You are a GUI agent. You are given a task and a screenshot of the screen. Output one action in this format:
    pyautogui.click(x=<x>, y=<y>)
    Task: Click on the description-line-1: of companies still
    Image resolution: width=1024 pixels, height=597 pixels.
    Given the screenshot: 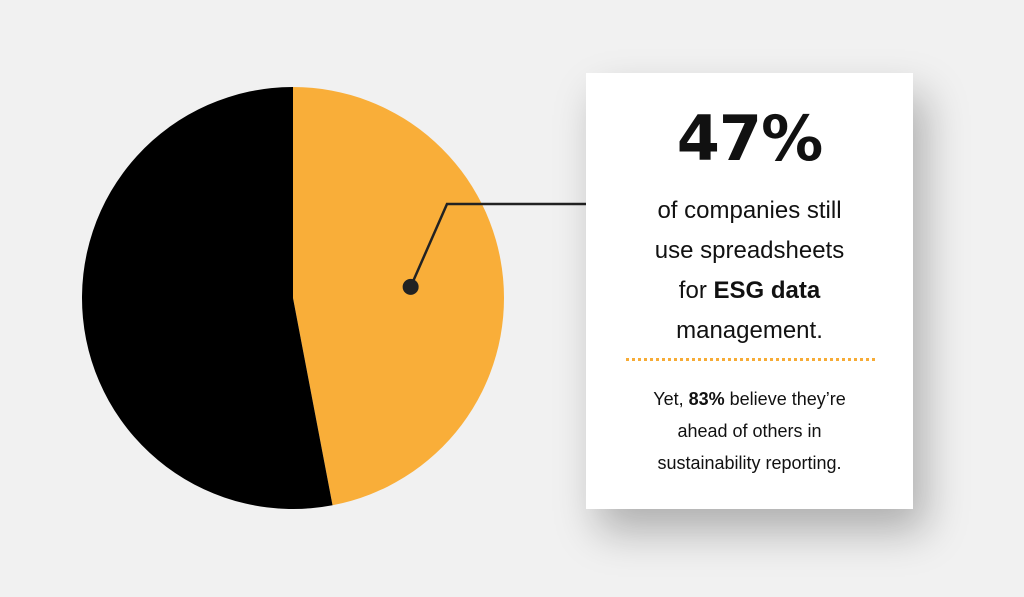 What is the action you would take?
    pyautogui.click(x=749, y=210)
    